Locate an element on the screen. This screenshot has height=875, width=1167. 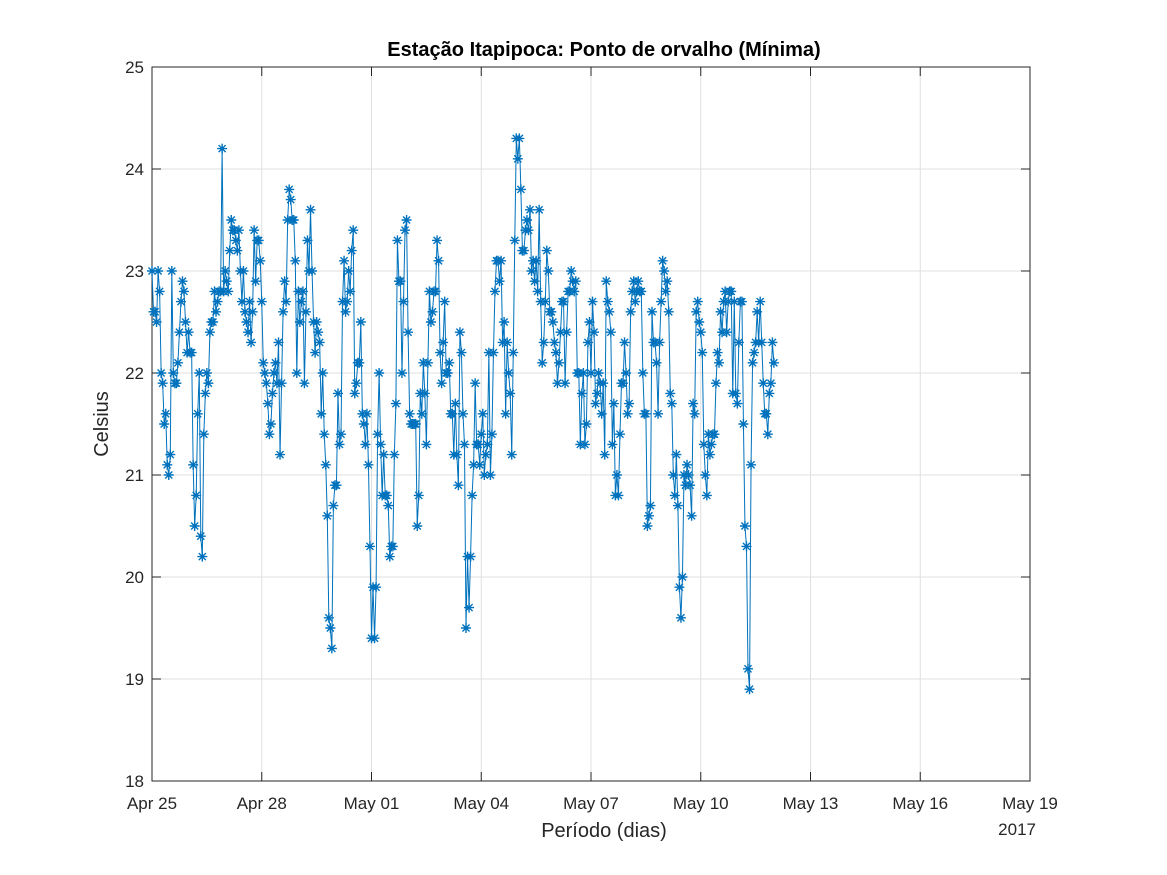
y-tick-label: 19 is located at coordinates (134, 679).